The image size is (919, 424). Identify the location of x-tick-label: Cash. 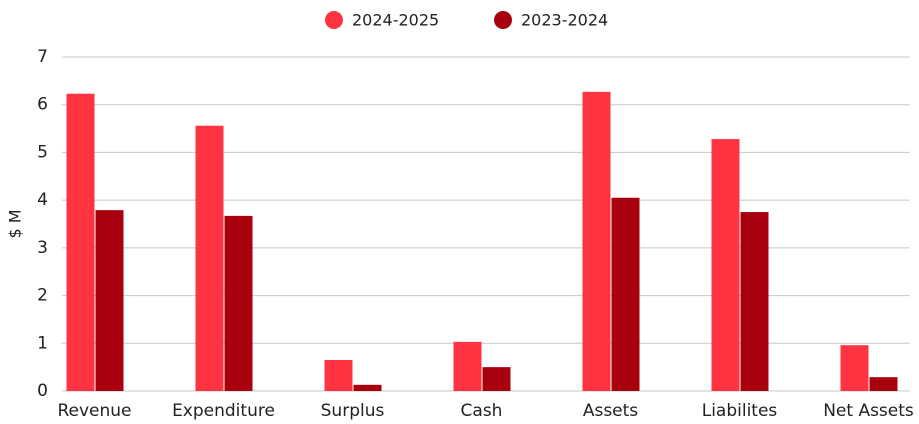
(482, 411).